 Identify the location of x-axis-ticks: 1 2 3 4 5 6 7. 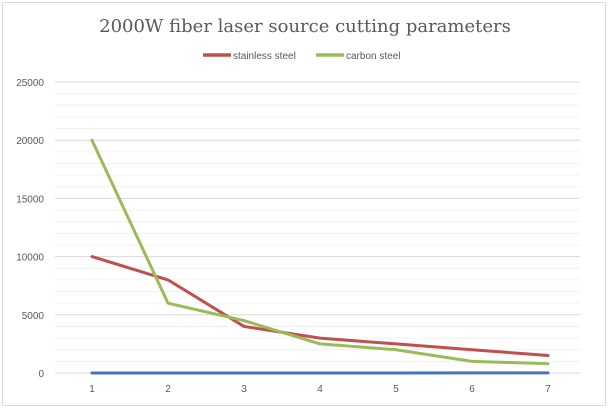
(320, 389).